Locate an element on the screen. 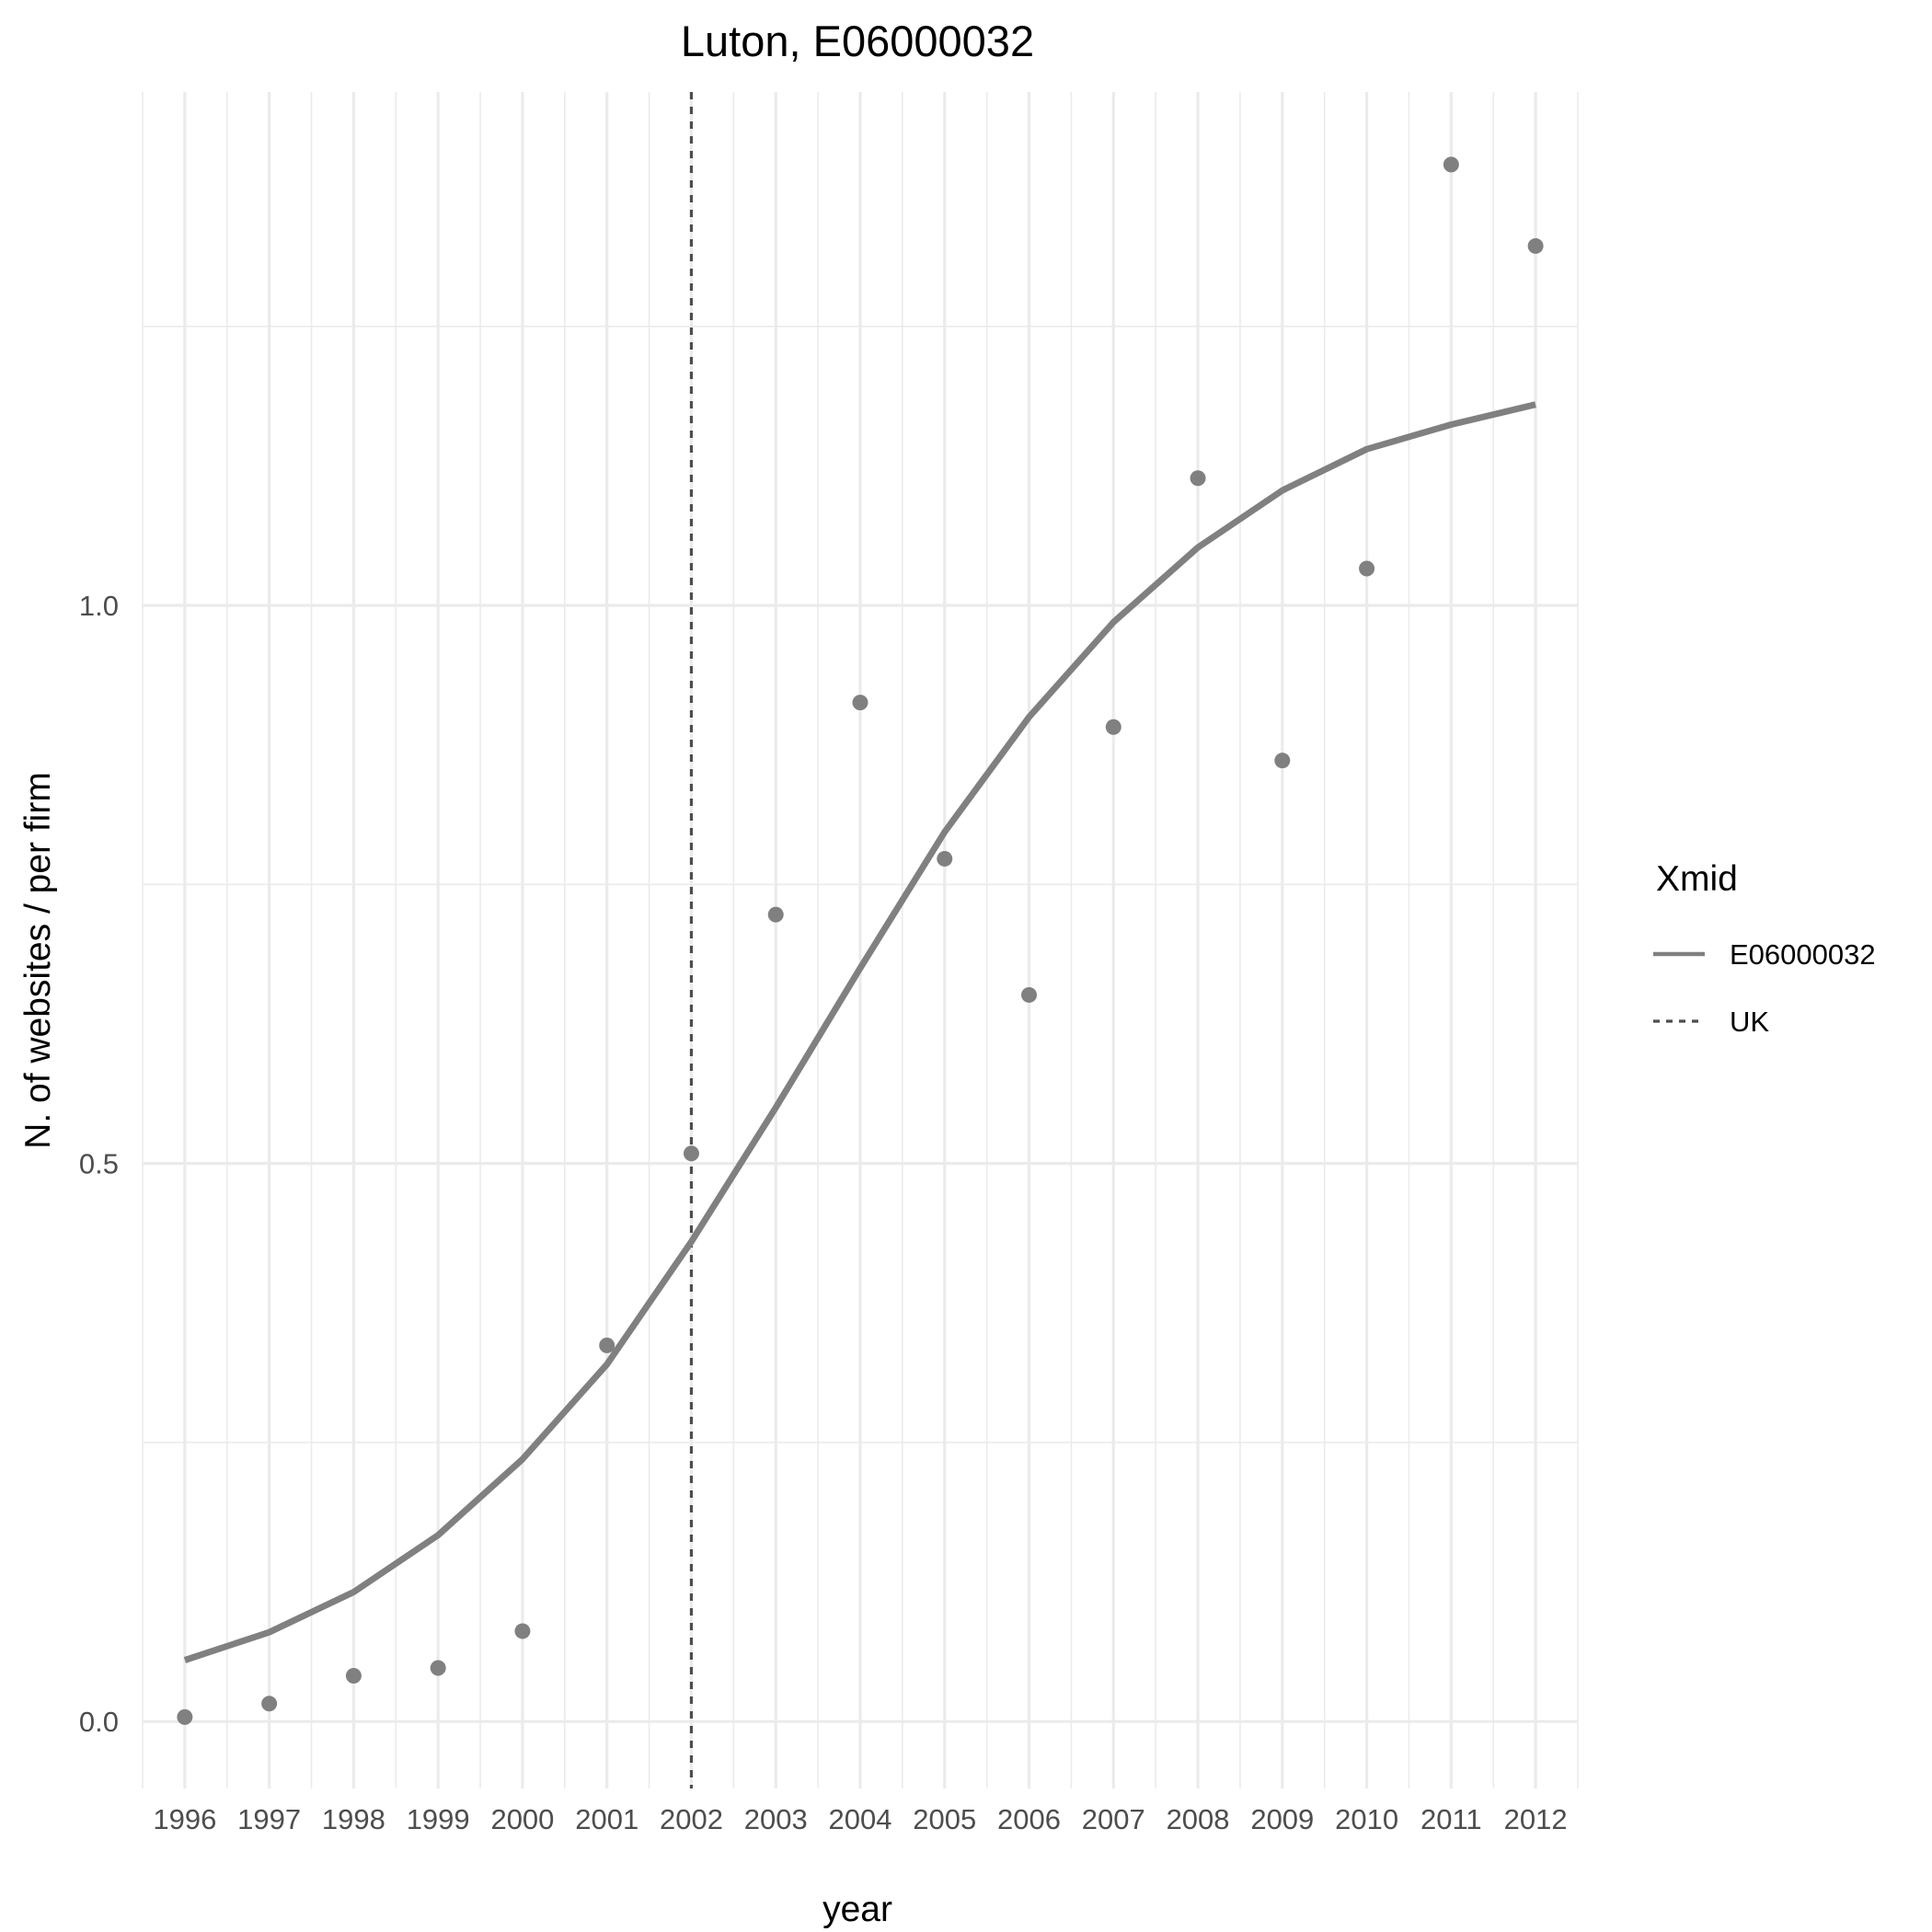 This screenshot has width=1932, height=1932. x-tick-label: 2004 is located at coordinates (860, 1819).